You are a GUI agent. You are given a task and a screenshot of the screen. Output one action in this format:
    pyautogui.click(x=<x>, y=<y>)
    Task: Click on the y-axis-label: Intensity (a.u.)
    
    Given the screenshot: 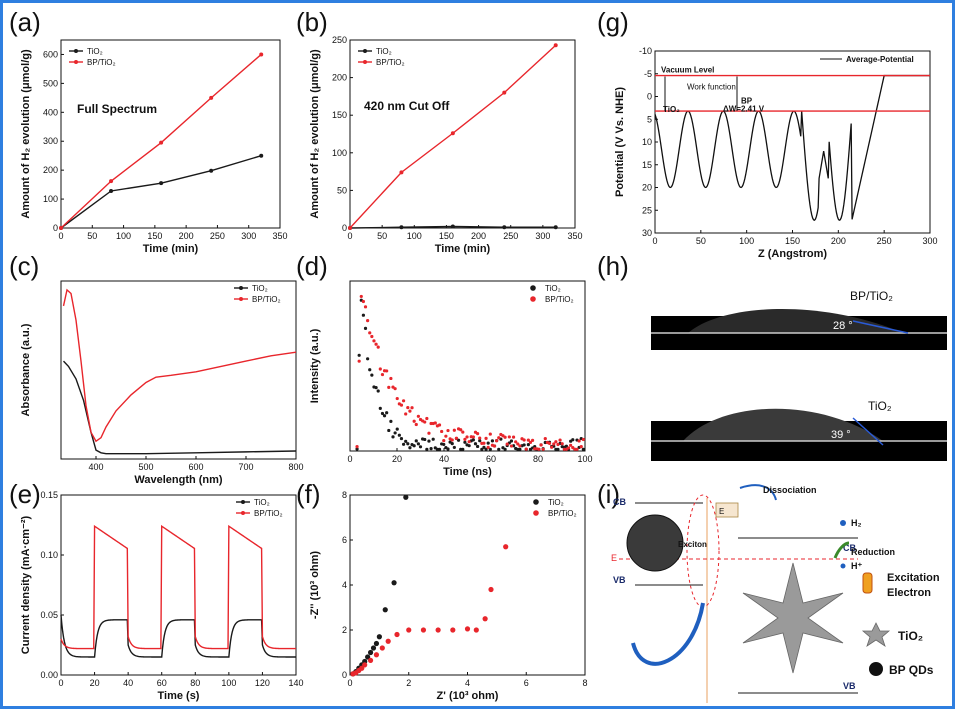 What is the action you would take?
    pyautogui.click(x=315, y=365)
    